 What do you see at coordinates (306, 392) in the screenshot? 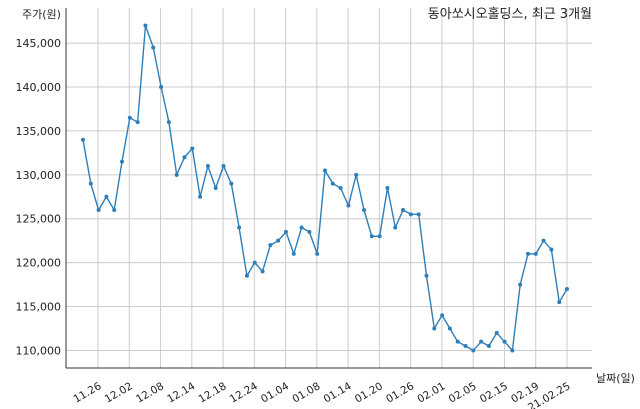
I see `x-tick-label: 01.08` at bounding box center [306, 392].